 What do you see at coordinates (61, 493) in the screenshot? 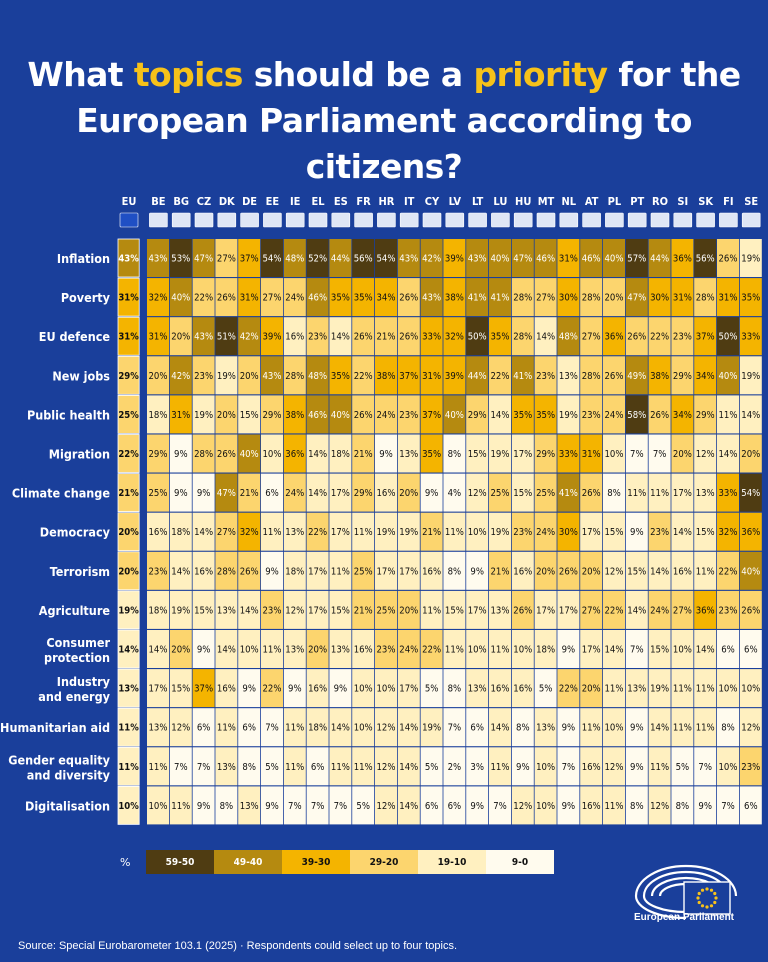
I see `topic-label: Climate change` at bounding box center [61, 493].